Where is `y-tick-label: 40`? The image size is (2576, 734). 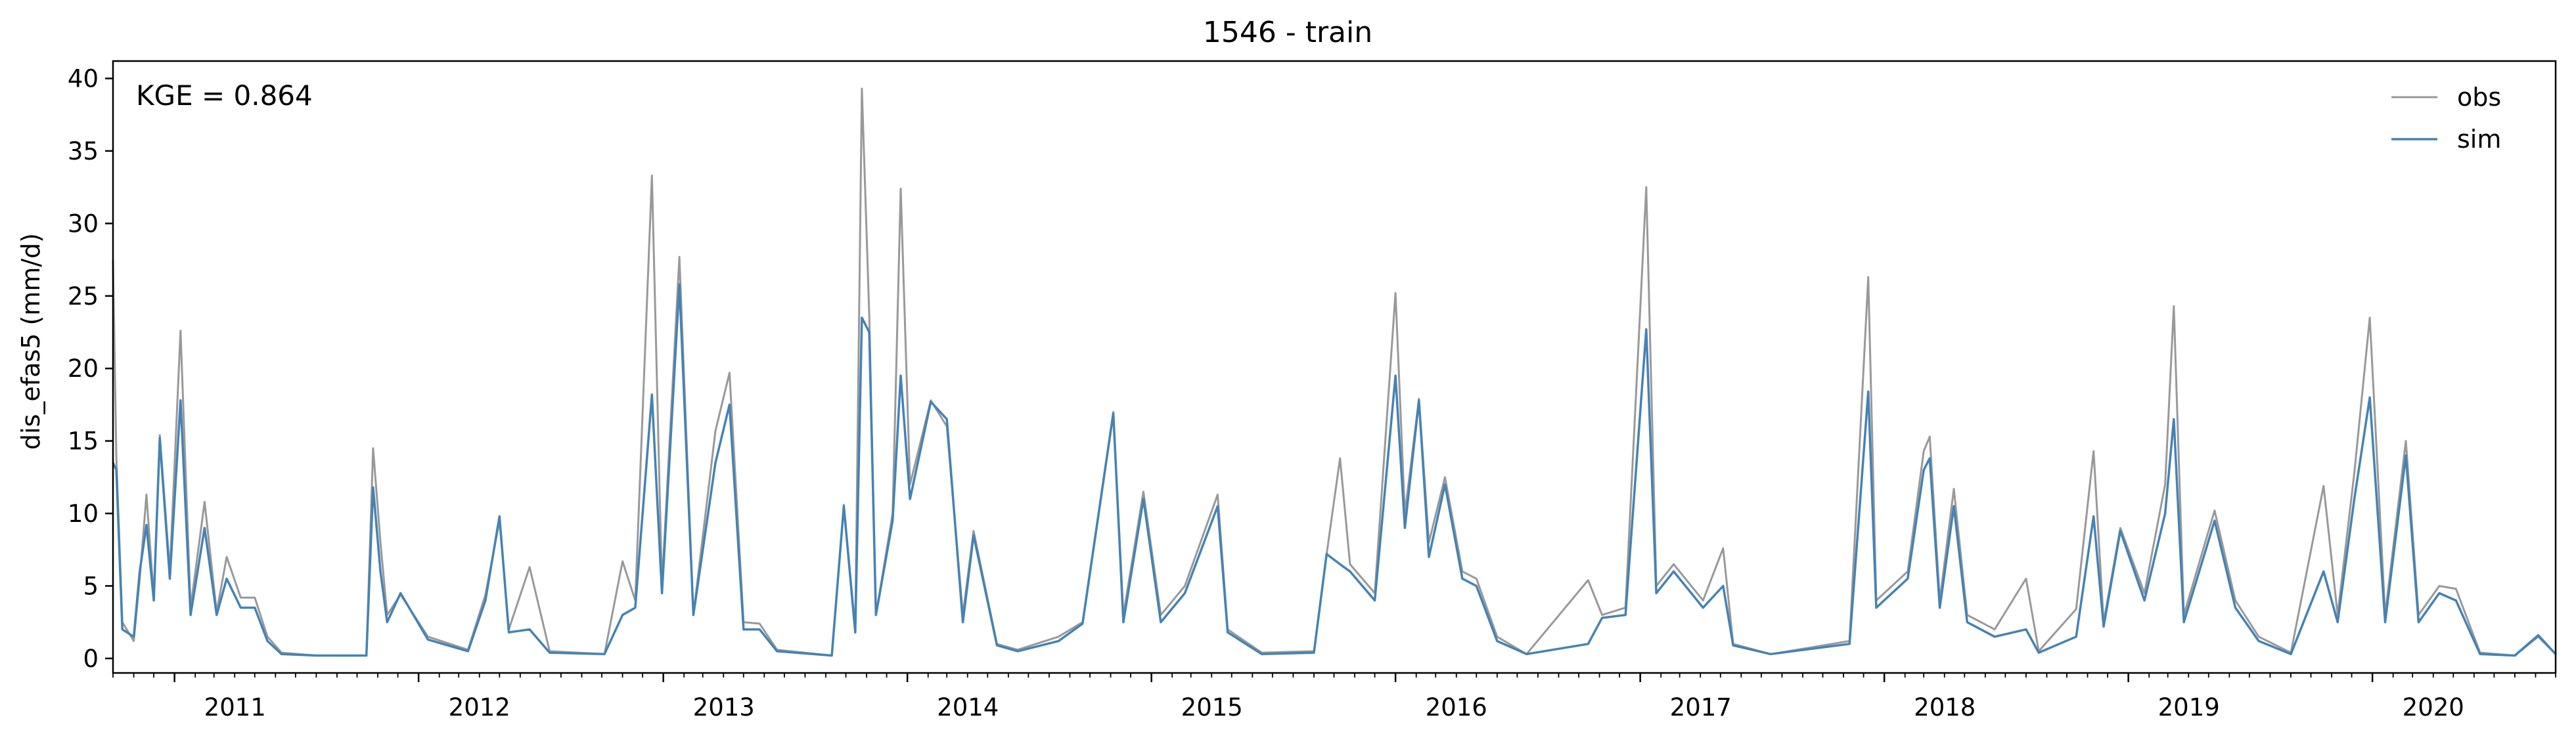 y-tick-label: 40 is located at coordinates (83, 79).